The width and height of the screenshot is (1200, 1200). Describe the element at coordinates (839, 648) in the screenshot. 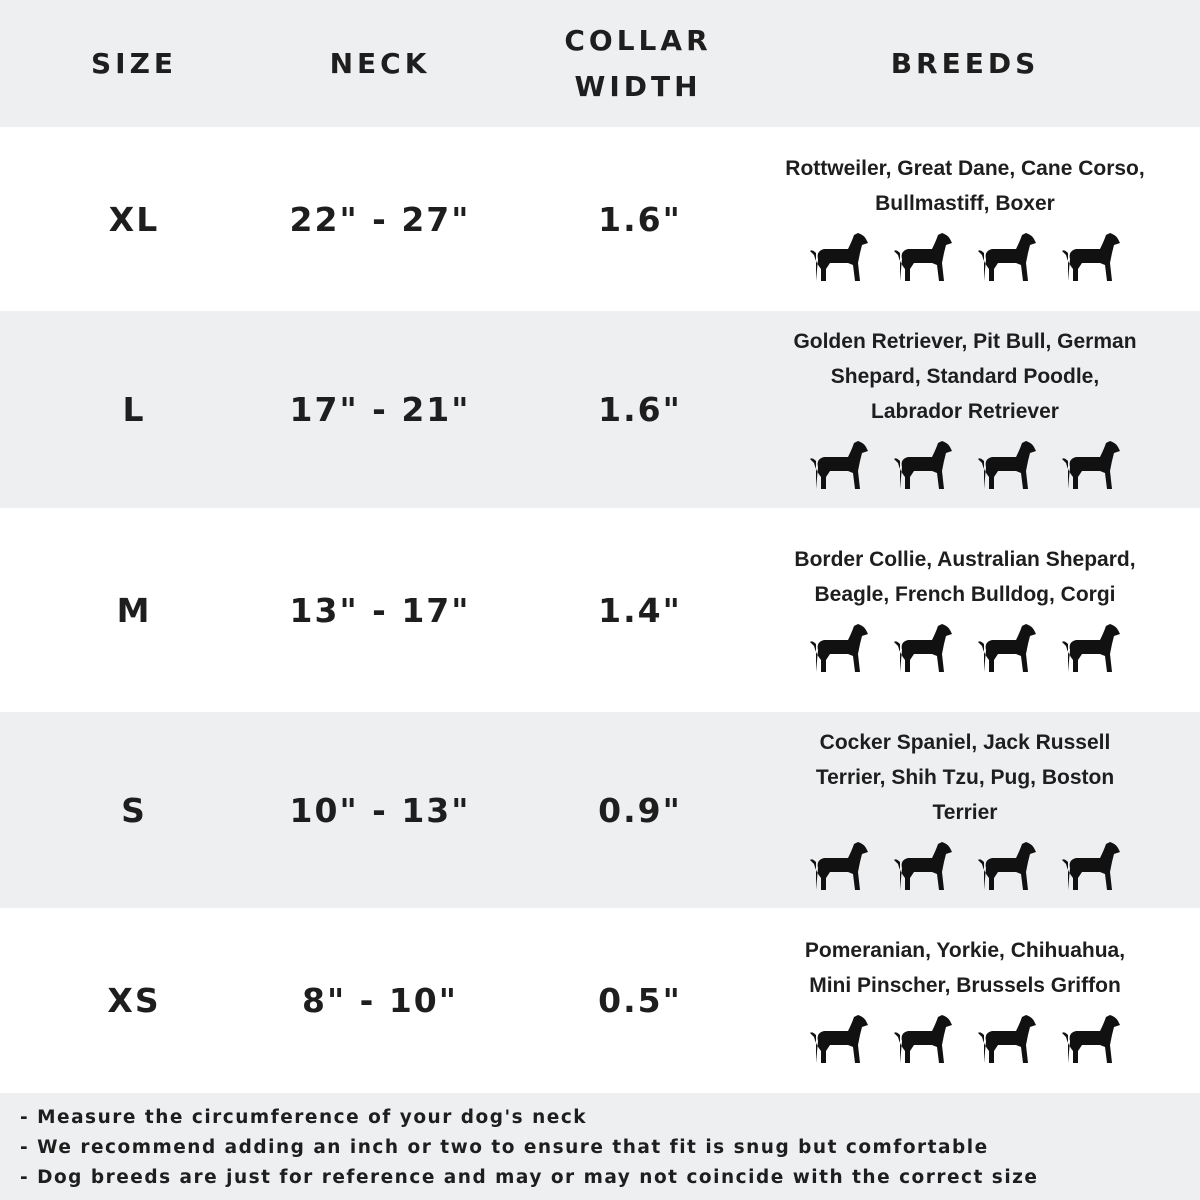

I see `border-collie-icon` at that location.